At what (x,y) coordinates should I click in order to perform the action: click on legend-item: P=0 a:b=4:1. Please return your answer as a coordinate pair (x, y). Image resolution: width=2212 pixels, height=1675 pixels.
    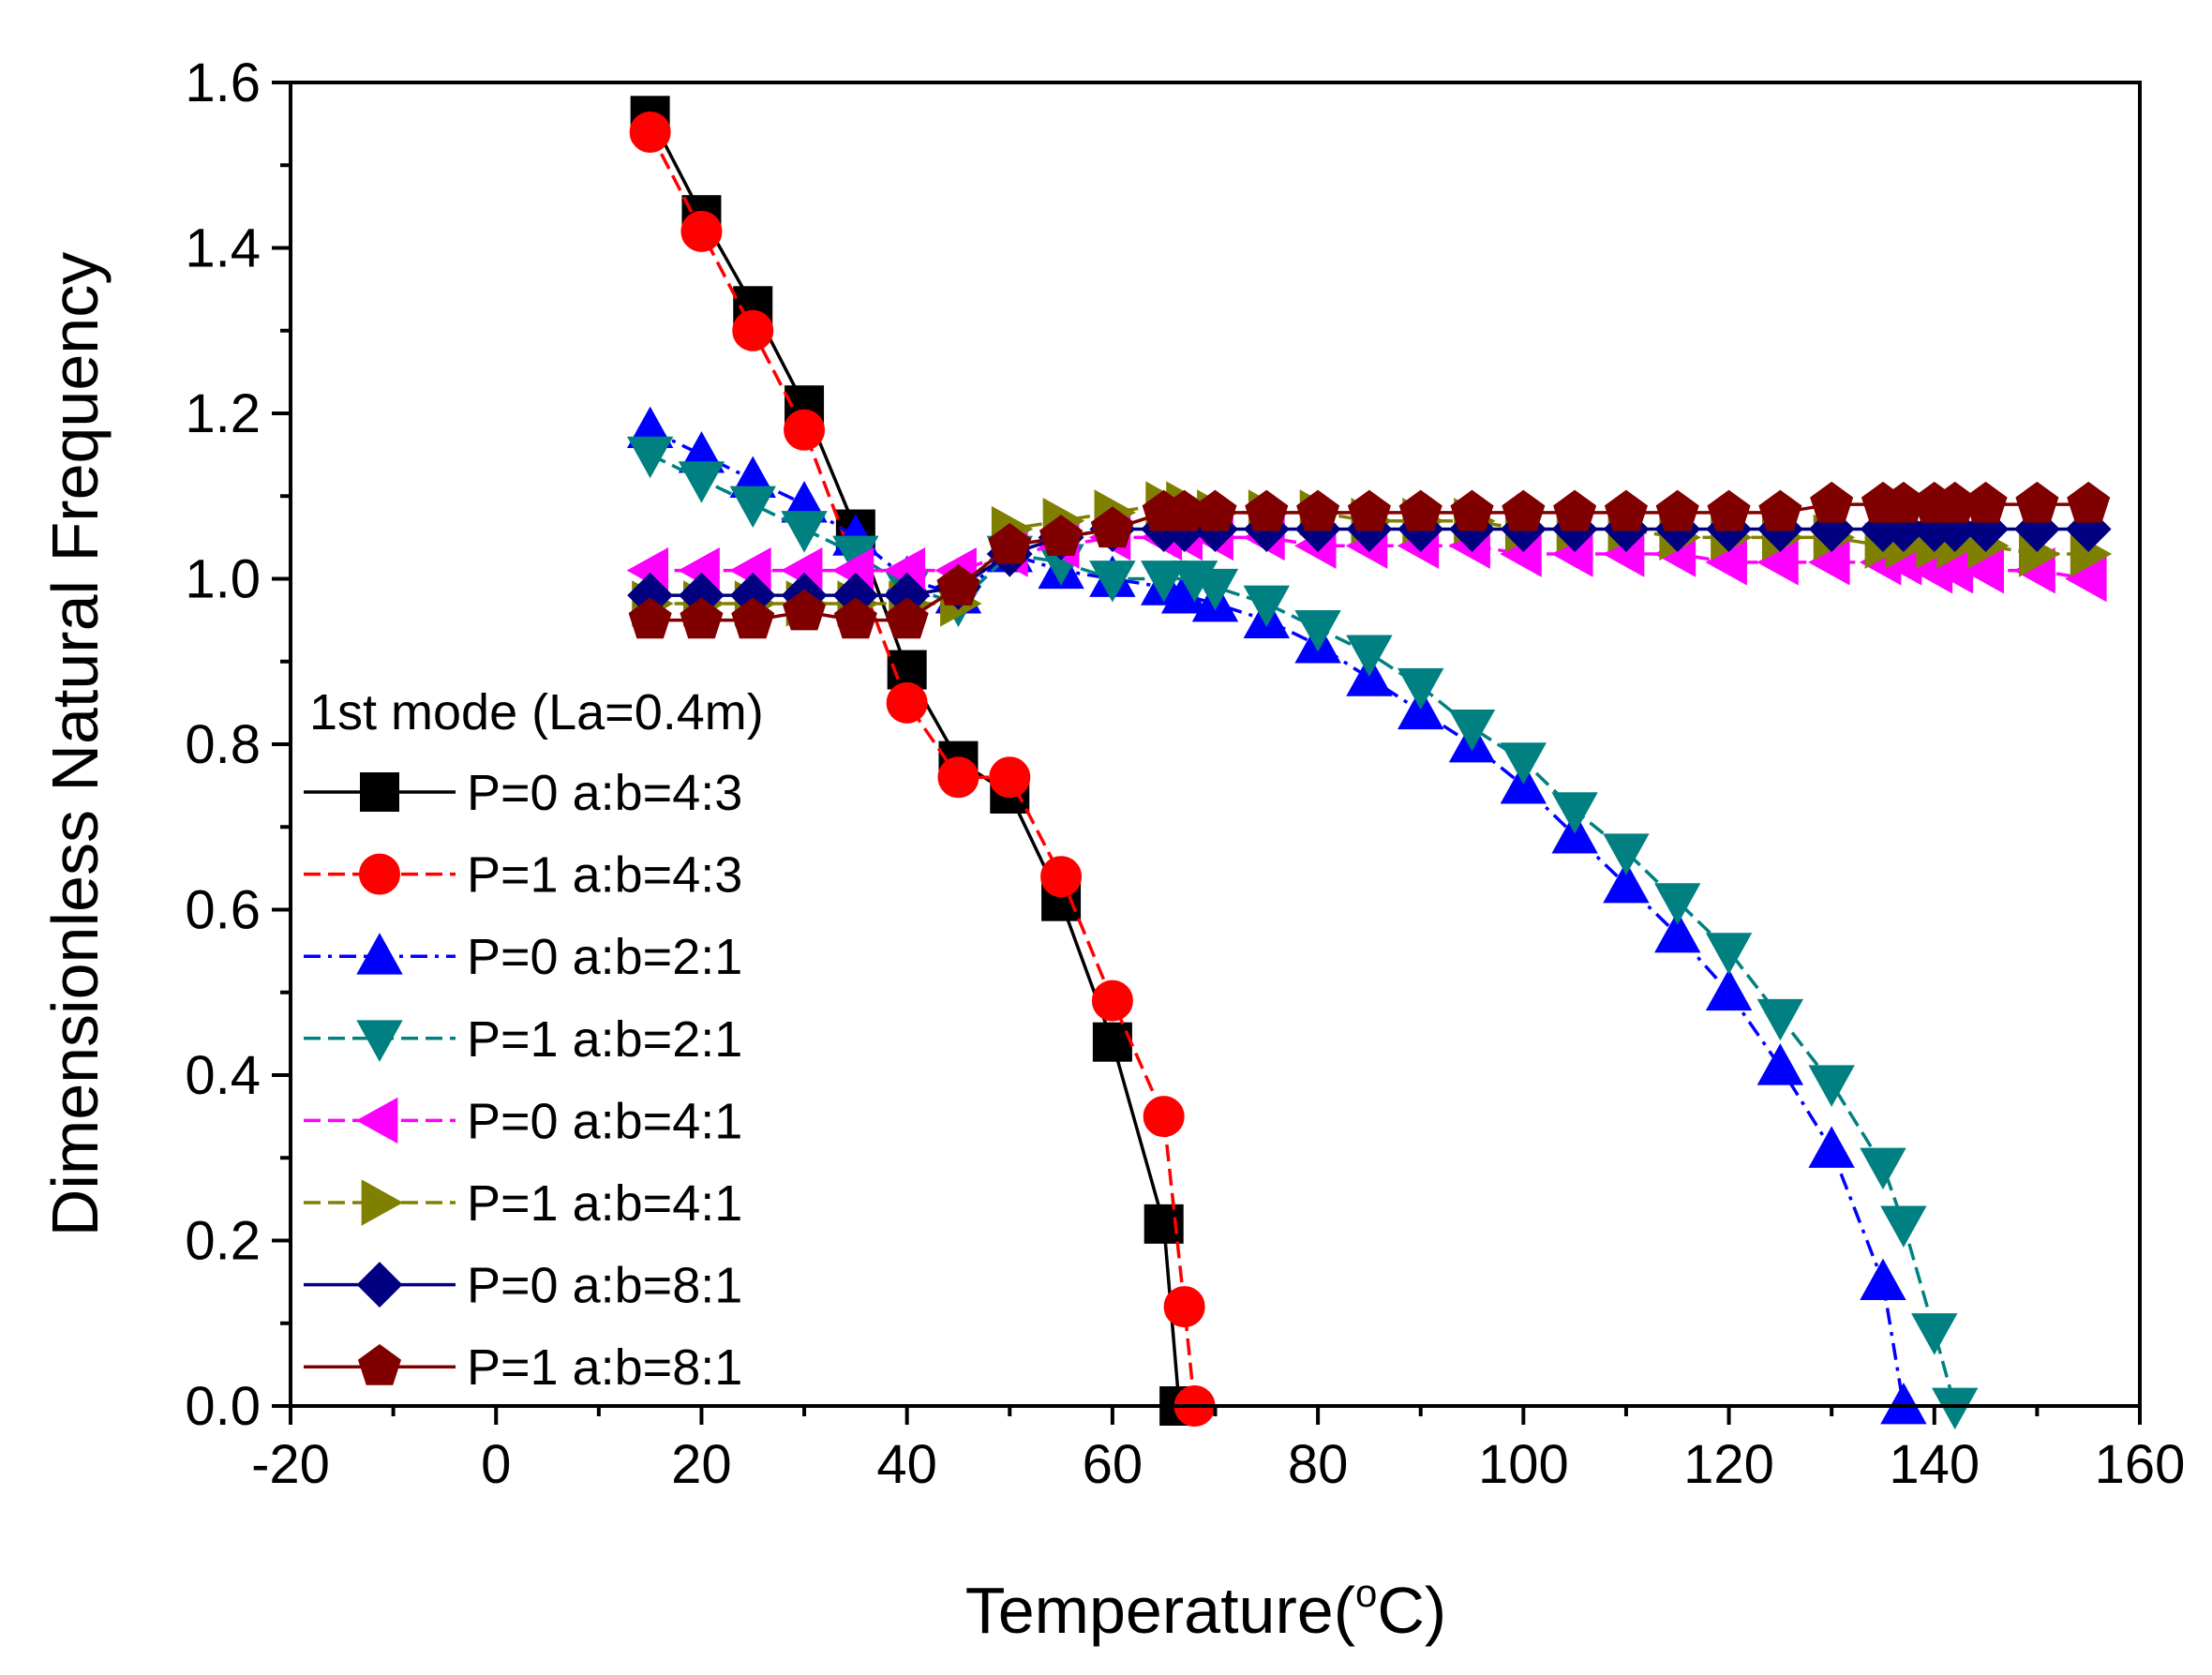
    Looking at the image, I should click on (523, 1121).